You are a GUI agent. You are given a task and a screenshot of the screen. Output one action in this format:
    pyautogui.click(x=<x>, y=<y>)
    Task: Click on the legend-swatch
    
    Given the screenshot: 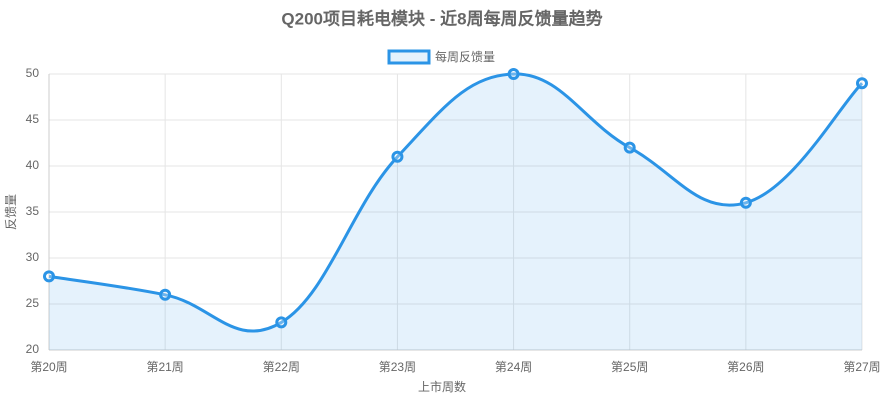 What is the action you would take?
    pyautogui.click(x=409, y=57)
    